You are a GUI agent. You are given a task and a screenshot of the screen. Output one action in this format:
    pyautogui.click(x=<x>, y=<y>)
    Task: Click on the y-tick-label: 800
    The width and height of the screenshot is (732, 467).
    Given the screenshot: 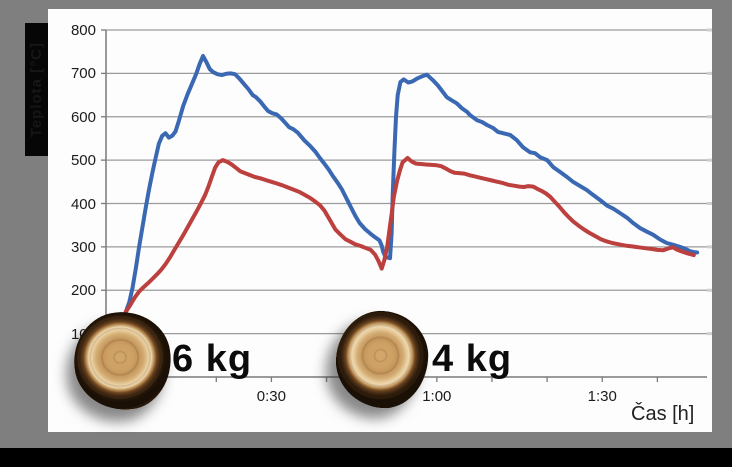 What is the action you would take?
    pyautogui.click(x=83, y=30)
    